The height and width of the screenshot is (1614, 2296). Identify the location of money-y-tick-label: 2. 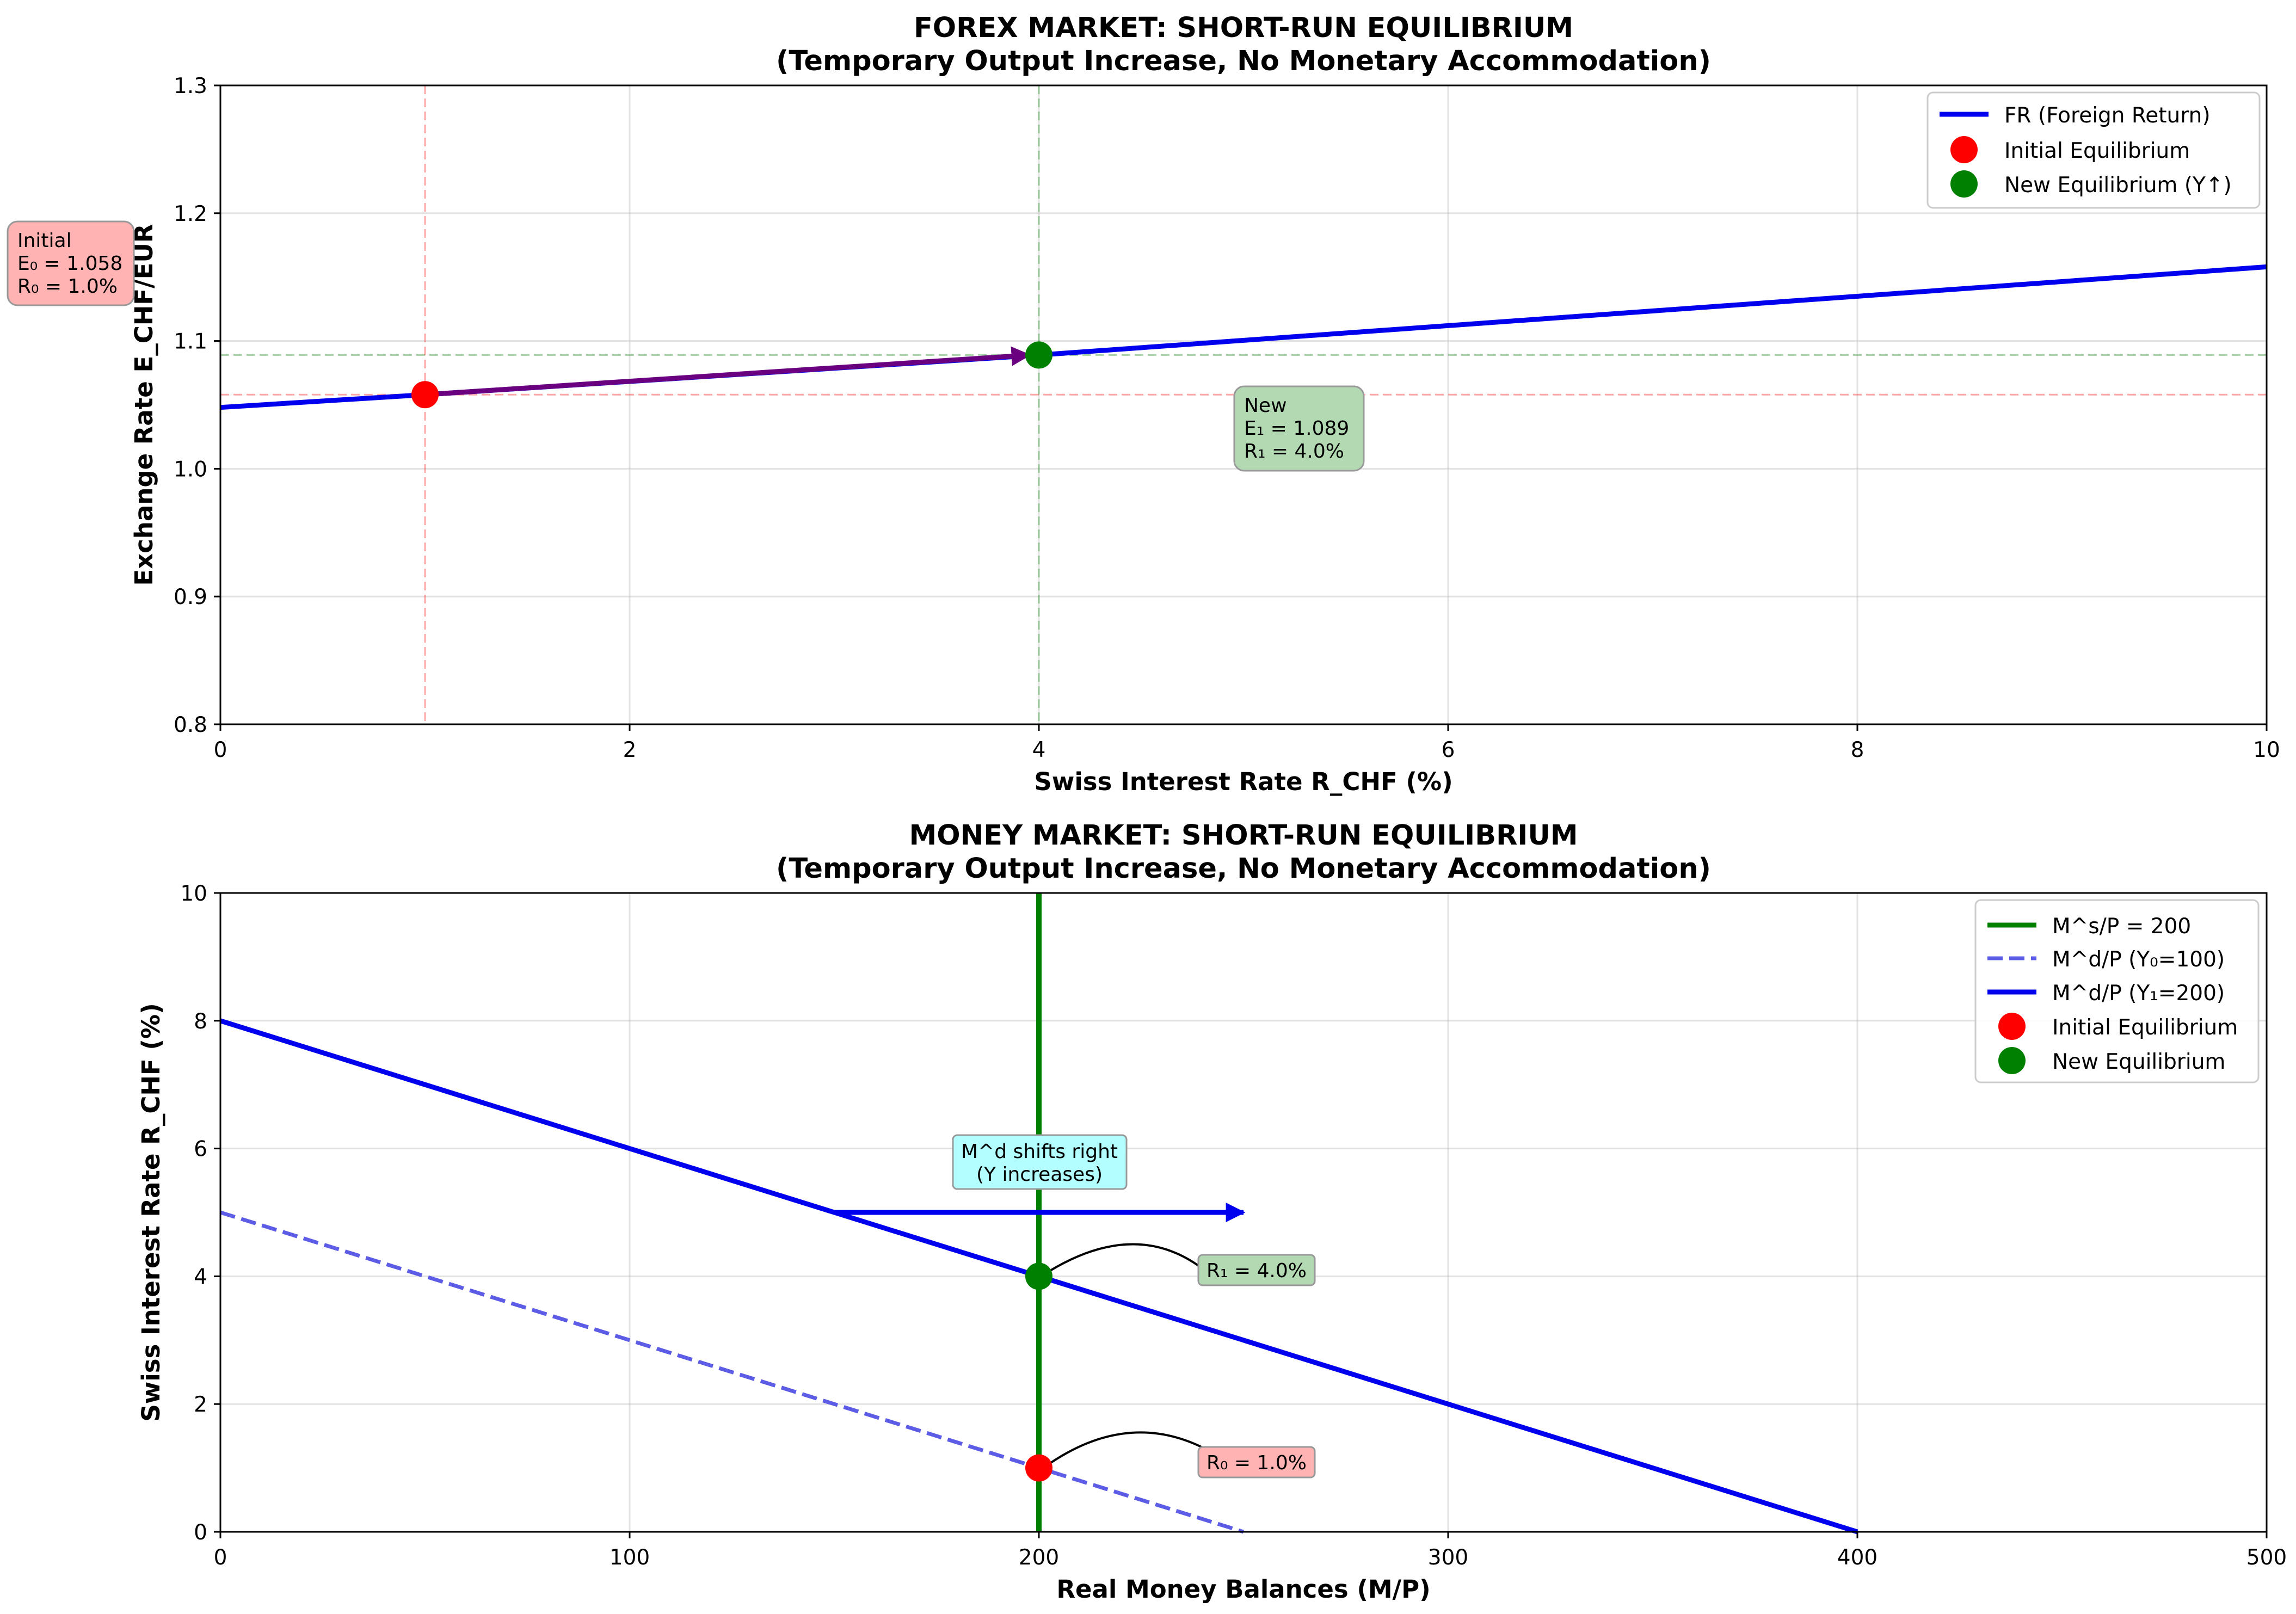
(200, 1405).